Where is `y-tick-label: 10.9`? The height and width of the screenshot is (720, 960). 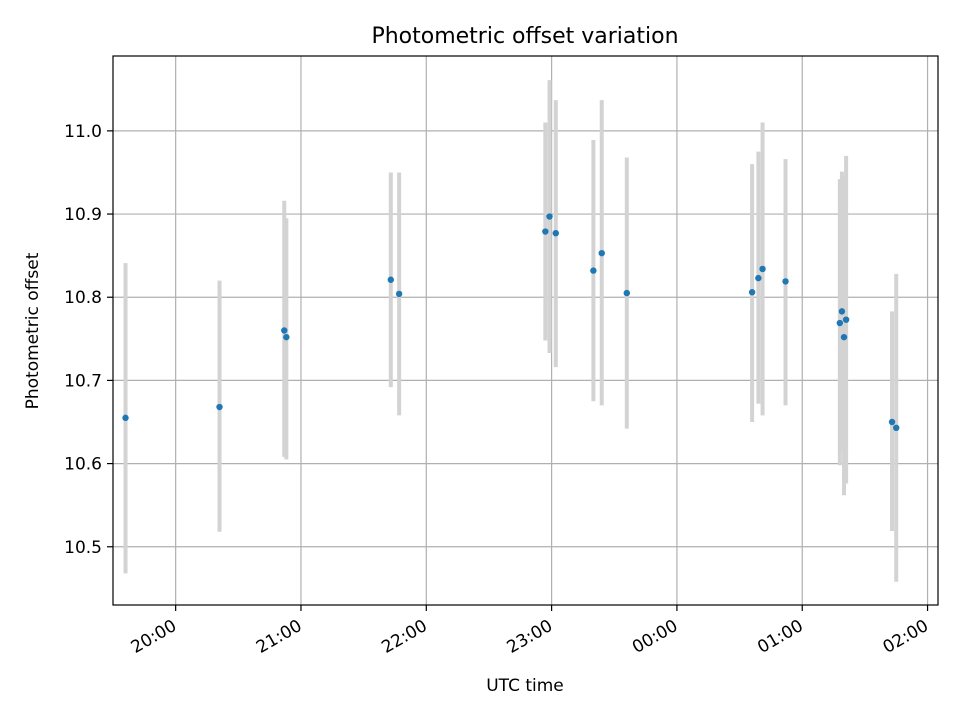 y-tick-label: 10.9 is located at coordinates (83, 215).